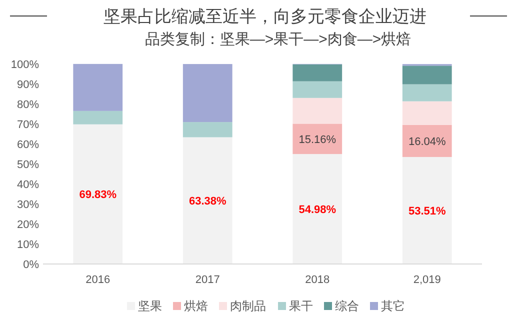  I want to click on y-tick-label: 90%, so click(28, 85).